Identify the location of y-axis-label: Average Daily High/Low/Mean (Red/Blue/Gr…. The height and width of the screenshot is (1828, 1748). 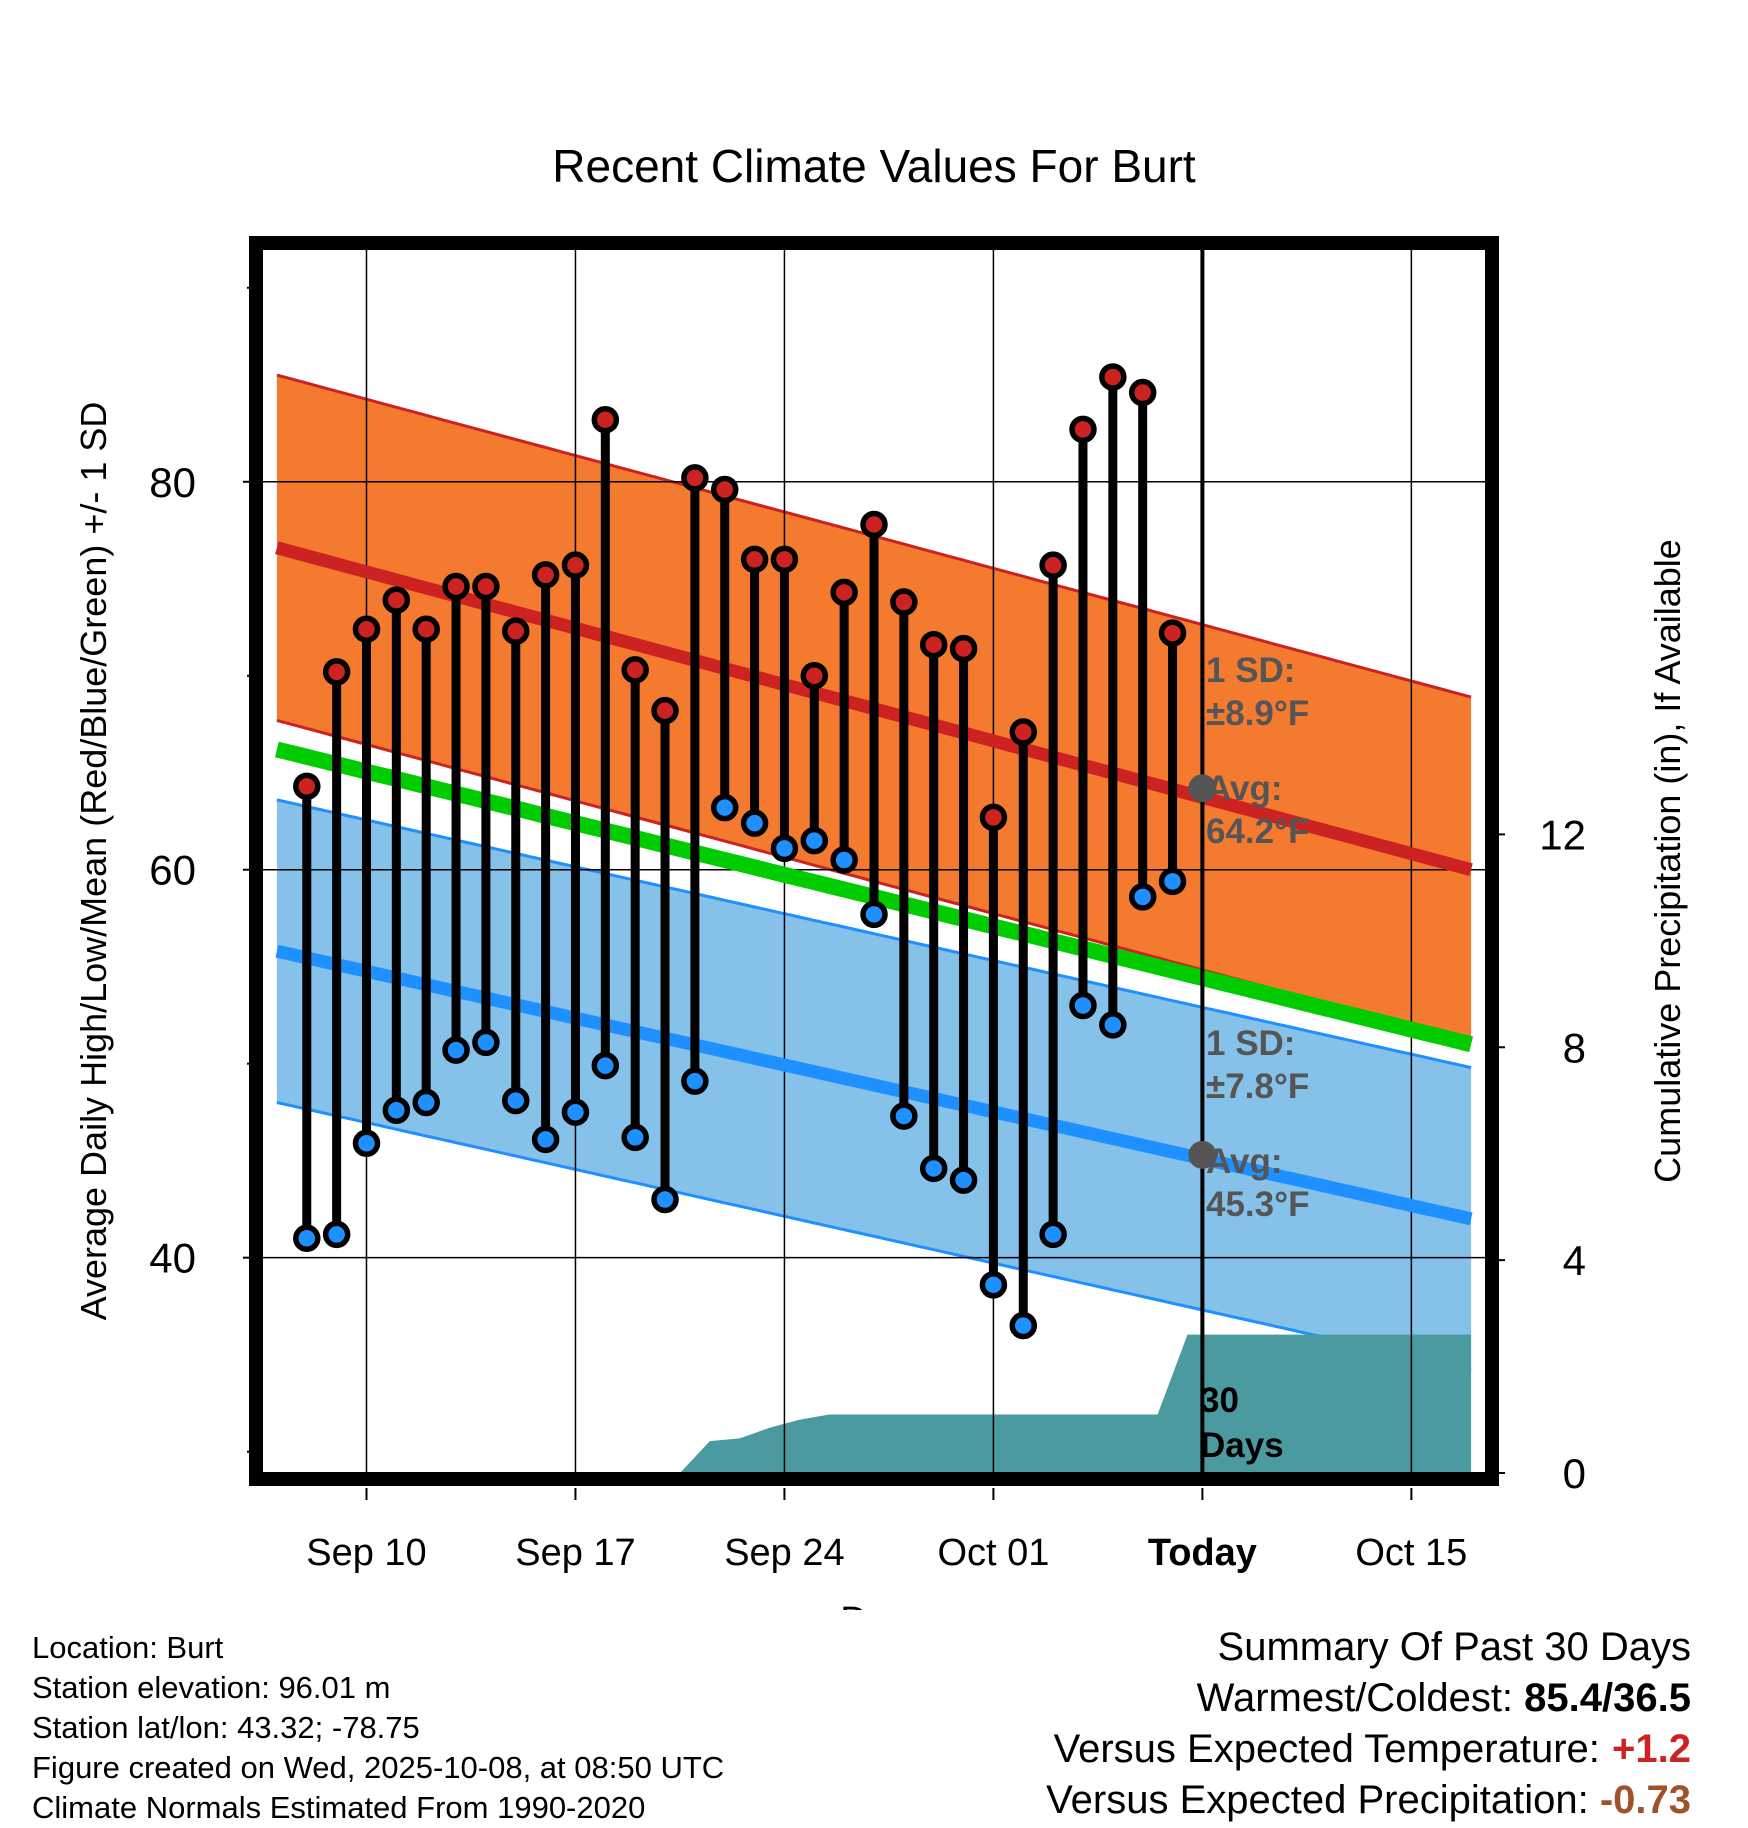
(93, 861).